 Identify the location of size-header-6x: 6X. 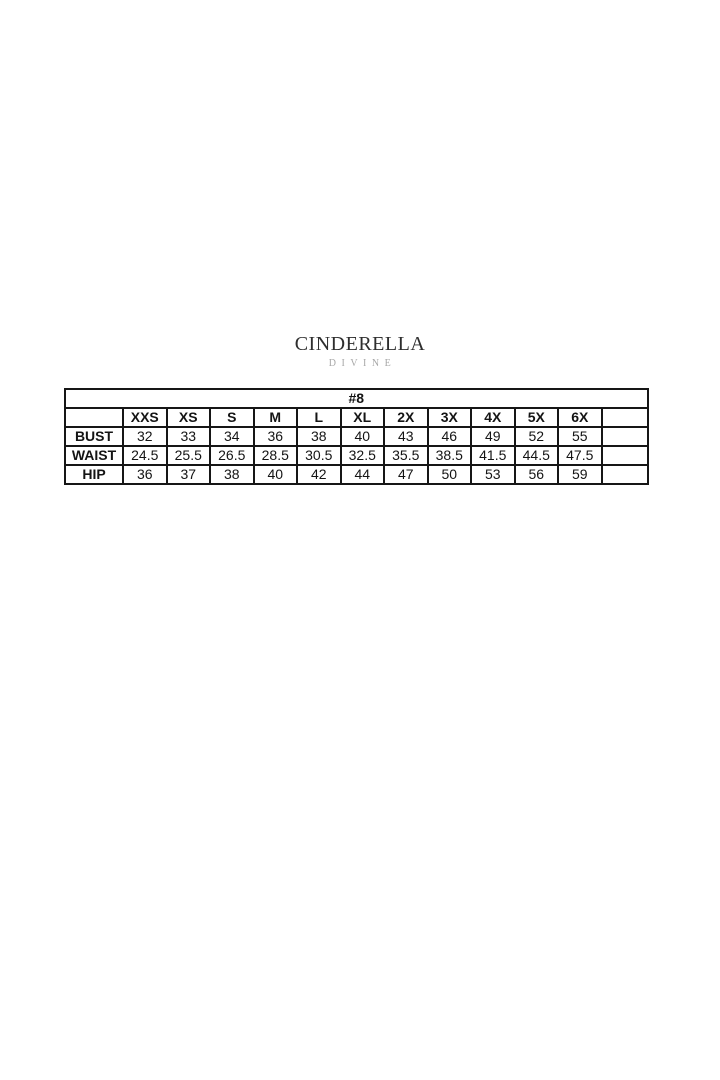
(580, 417).